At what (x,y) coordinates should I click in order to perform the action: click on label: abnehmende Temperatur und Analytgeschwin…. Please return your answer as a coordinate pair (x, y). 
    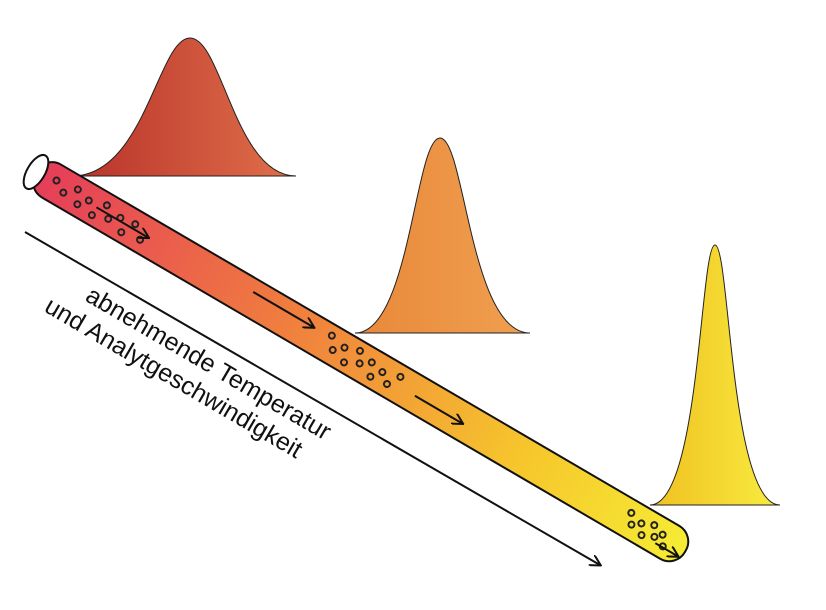
    Looking at the image, I should click on (188, 372).